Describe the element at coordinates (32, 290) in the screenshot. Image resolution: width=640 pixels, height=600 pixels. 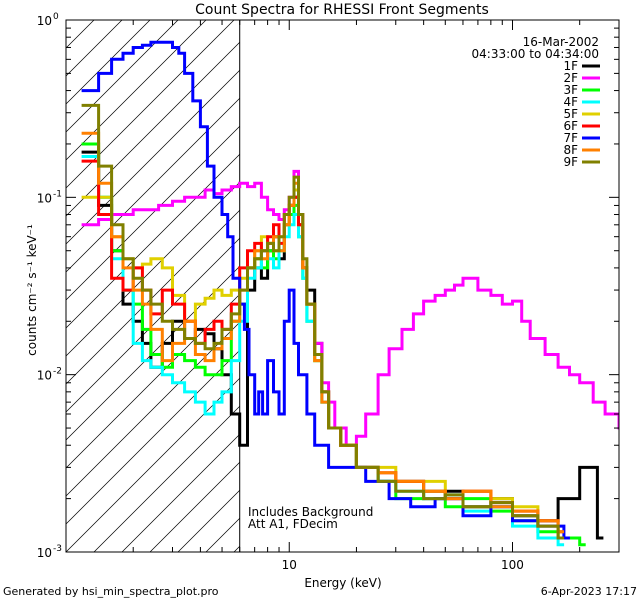
I see `y-axis-label: counts cm⁻² s⁻¹ keV⁻¹` at that location.